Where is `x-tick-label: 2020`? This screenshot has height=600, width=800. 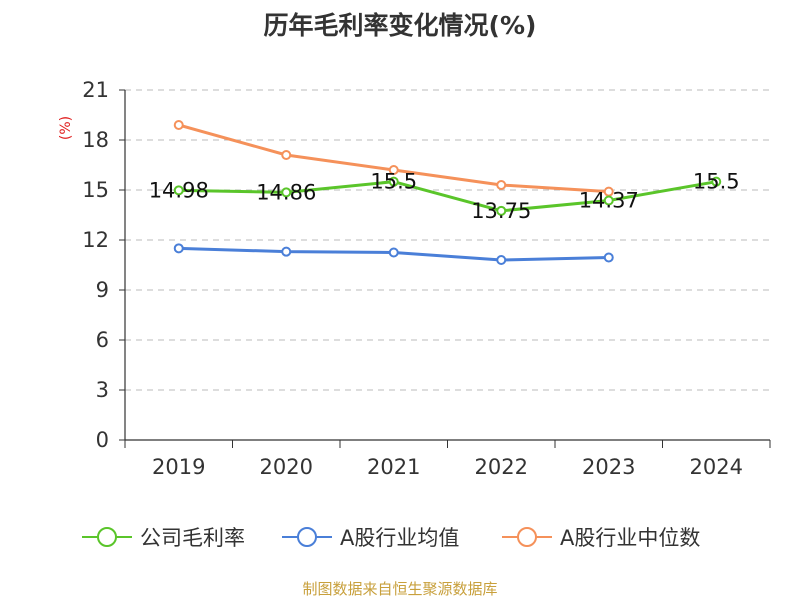 x-tick-label: 2020 is located at coordinates (286, 467).